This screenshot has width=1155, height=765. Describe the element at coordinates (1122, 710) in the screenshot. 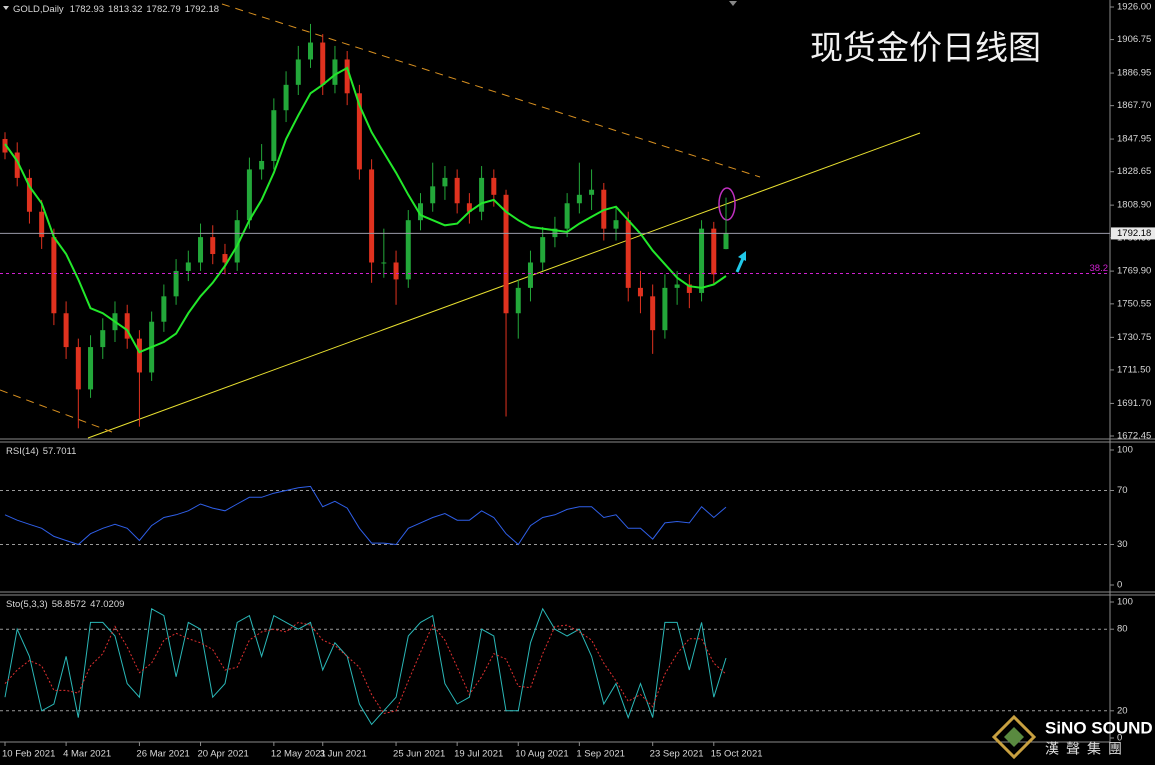

I see `y-tick-label: 20` at that location.